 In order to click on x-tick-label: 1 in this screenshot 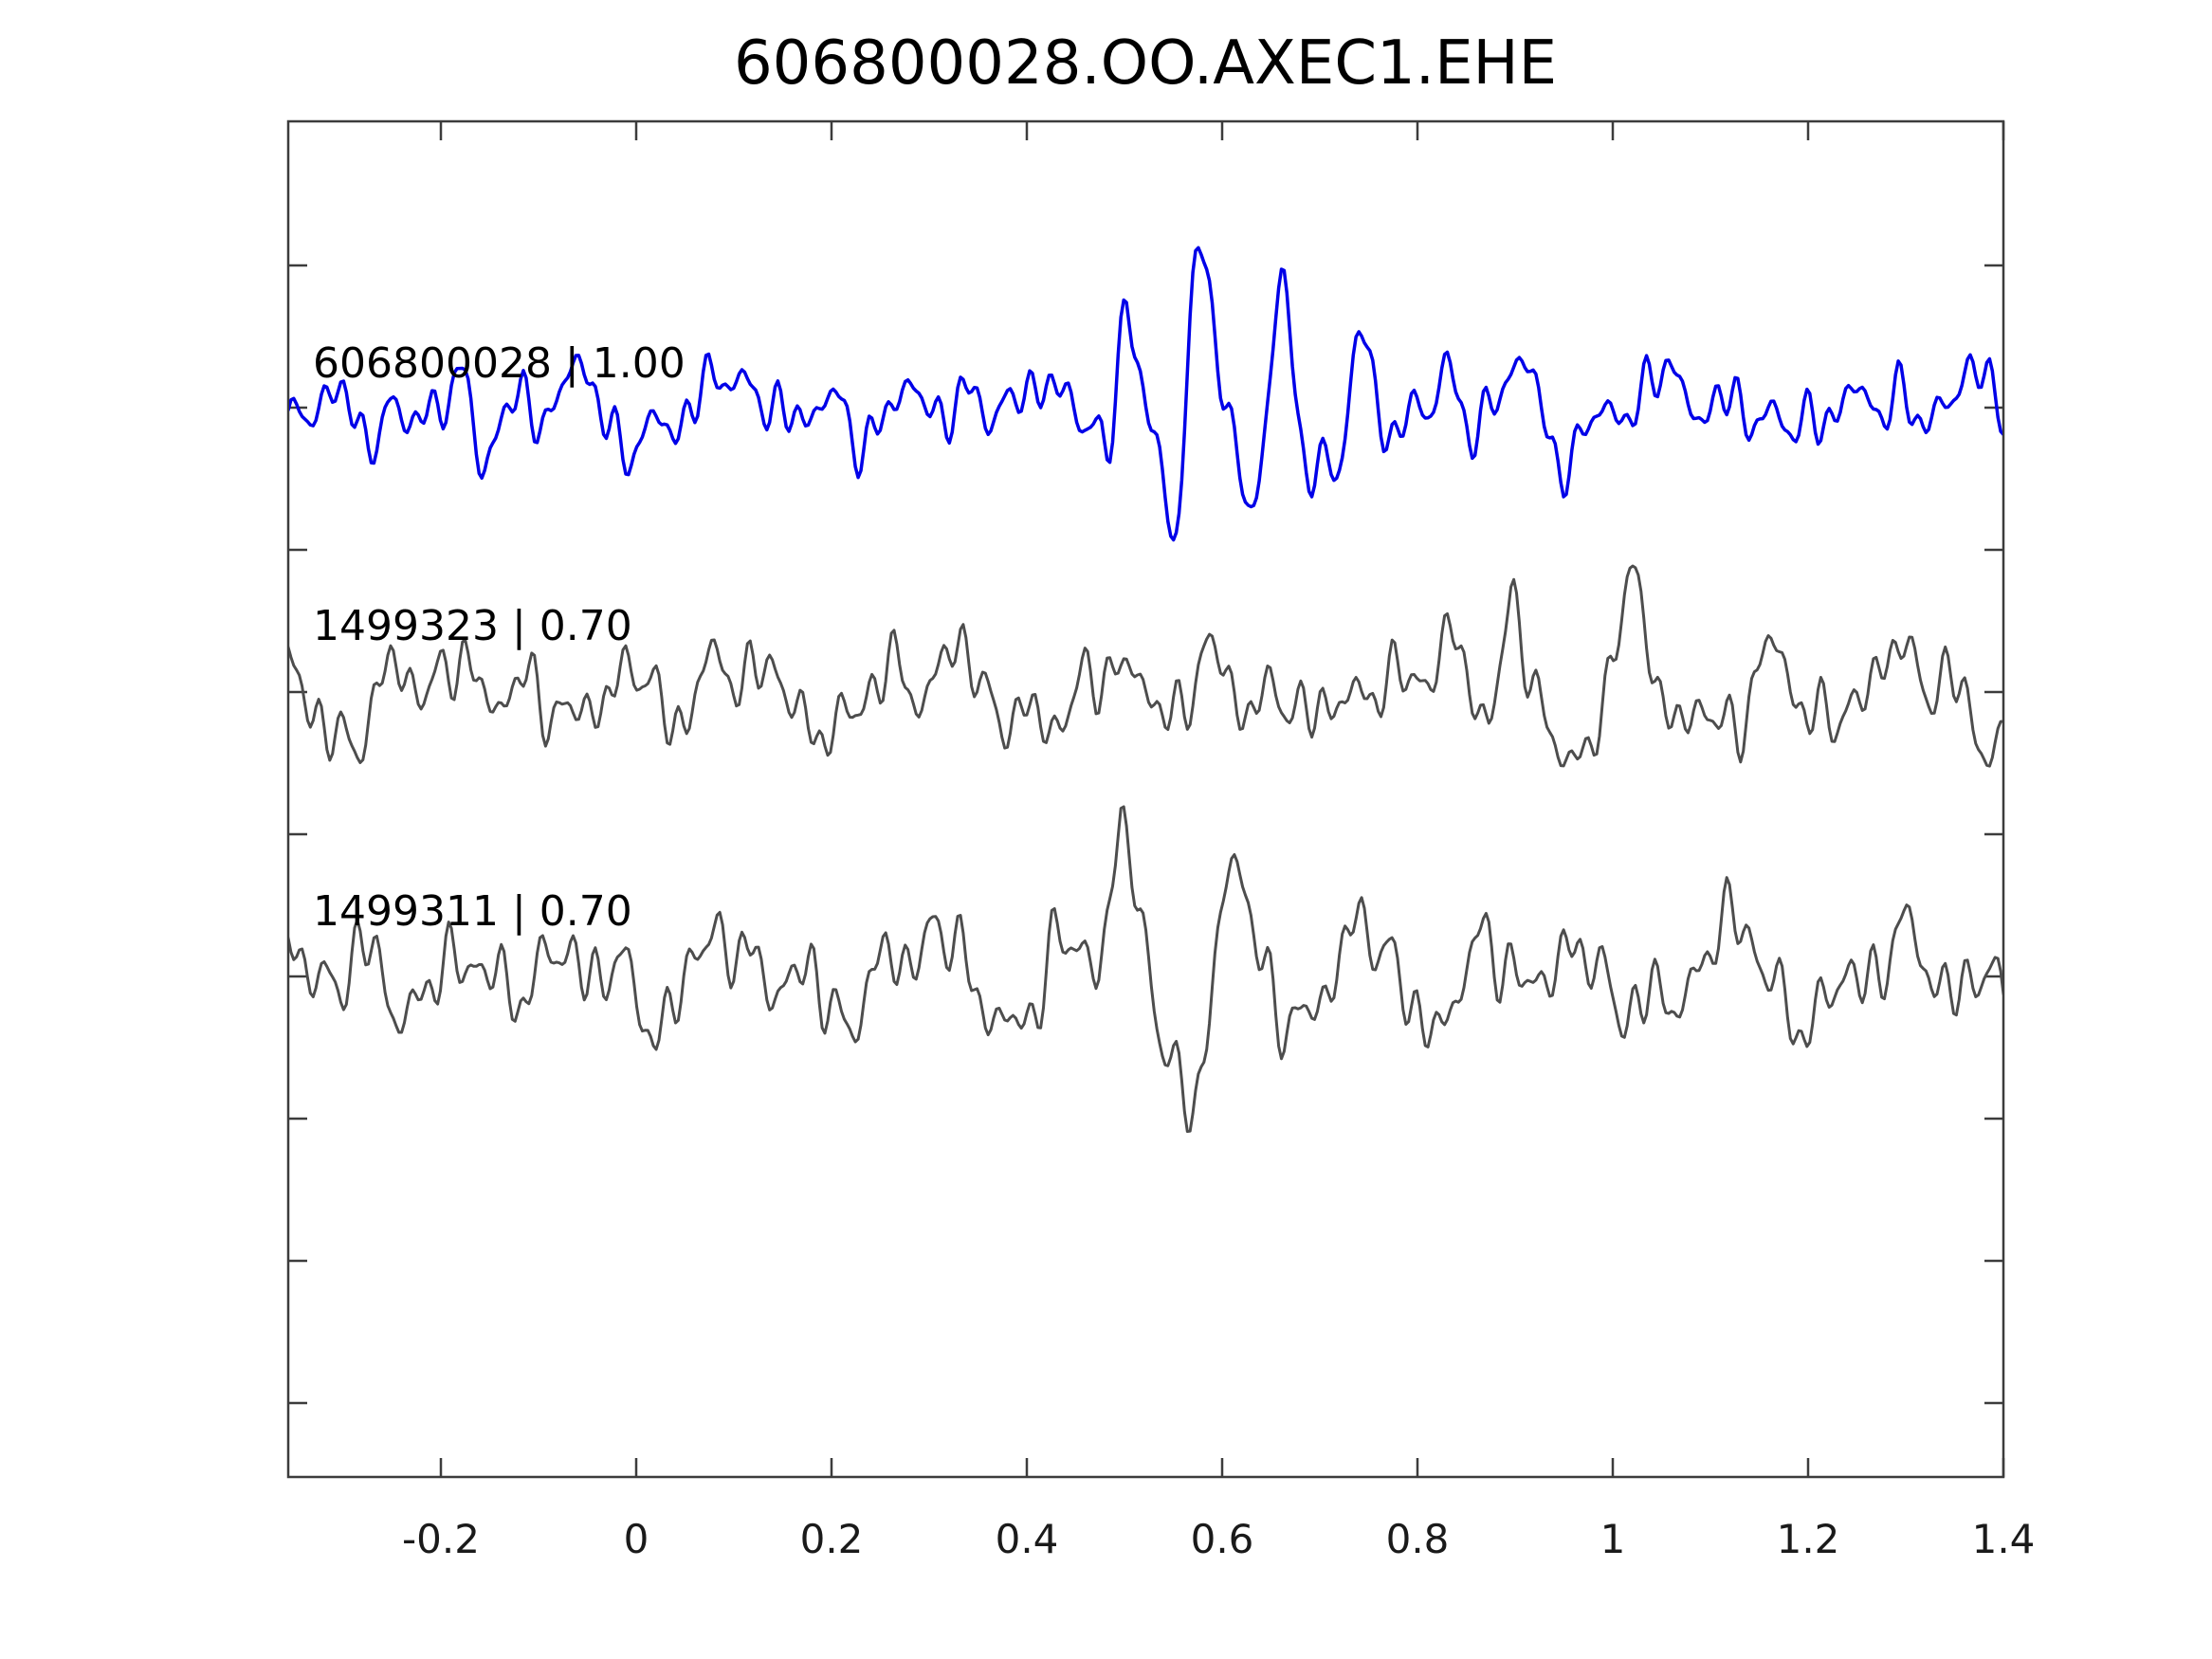, I will do `click(1613, 1539)`.